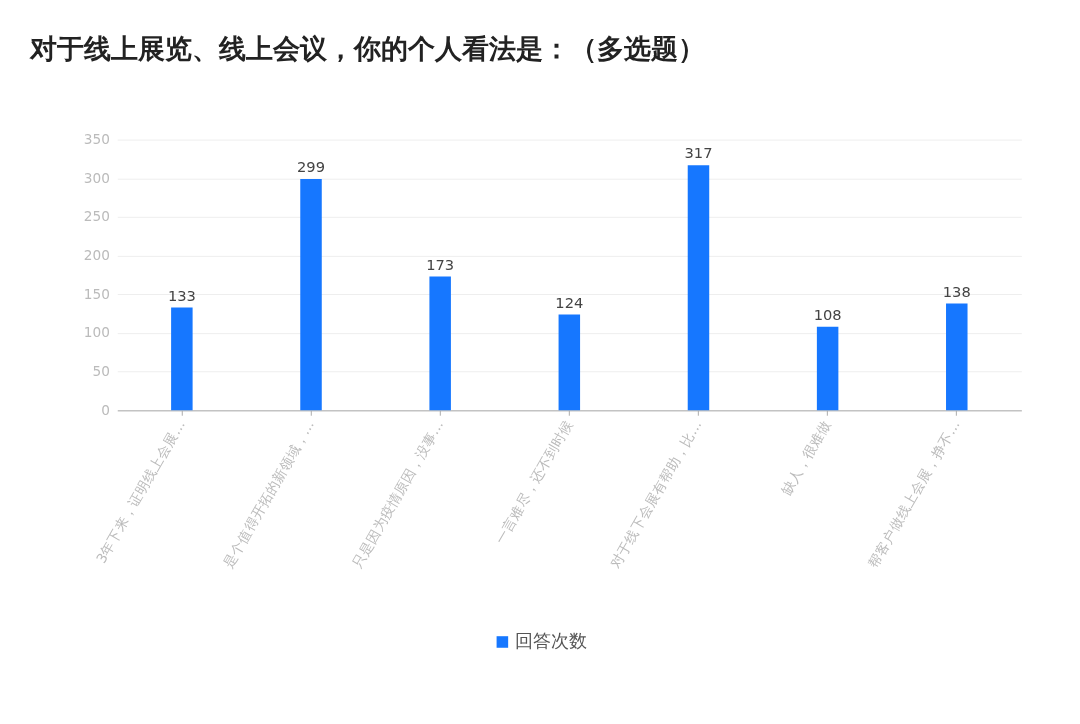 This screenshot has width=1080, height=724. What do you see at coordinates (105, 409) in the screenshot?
I see `y-tick-label: 0` at bounding box center [105, 409].